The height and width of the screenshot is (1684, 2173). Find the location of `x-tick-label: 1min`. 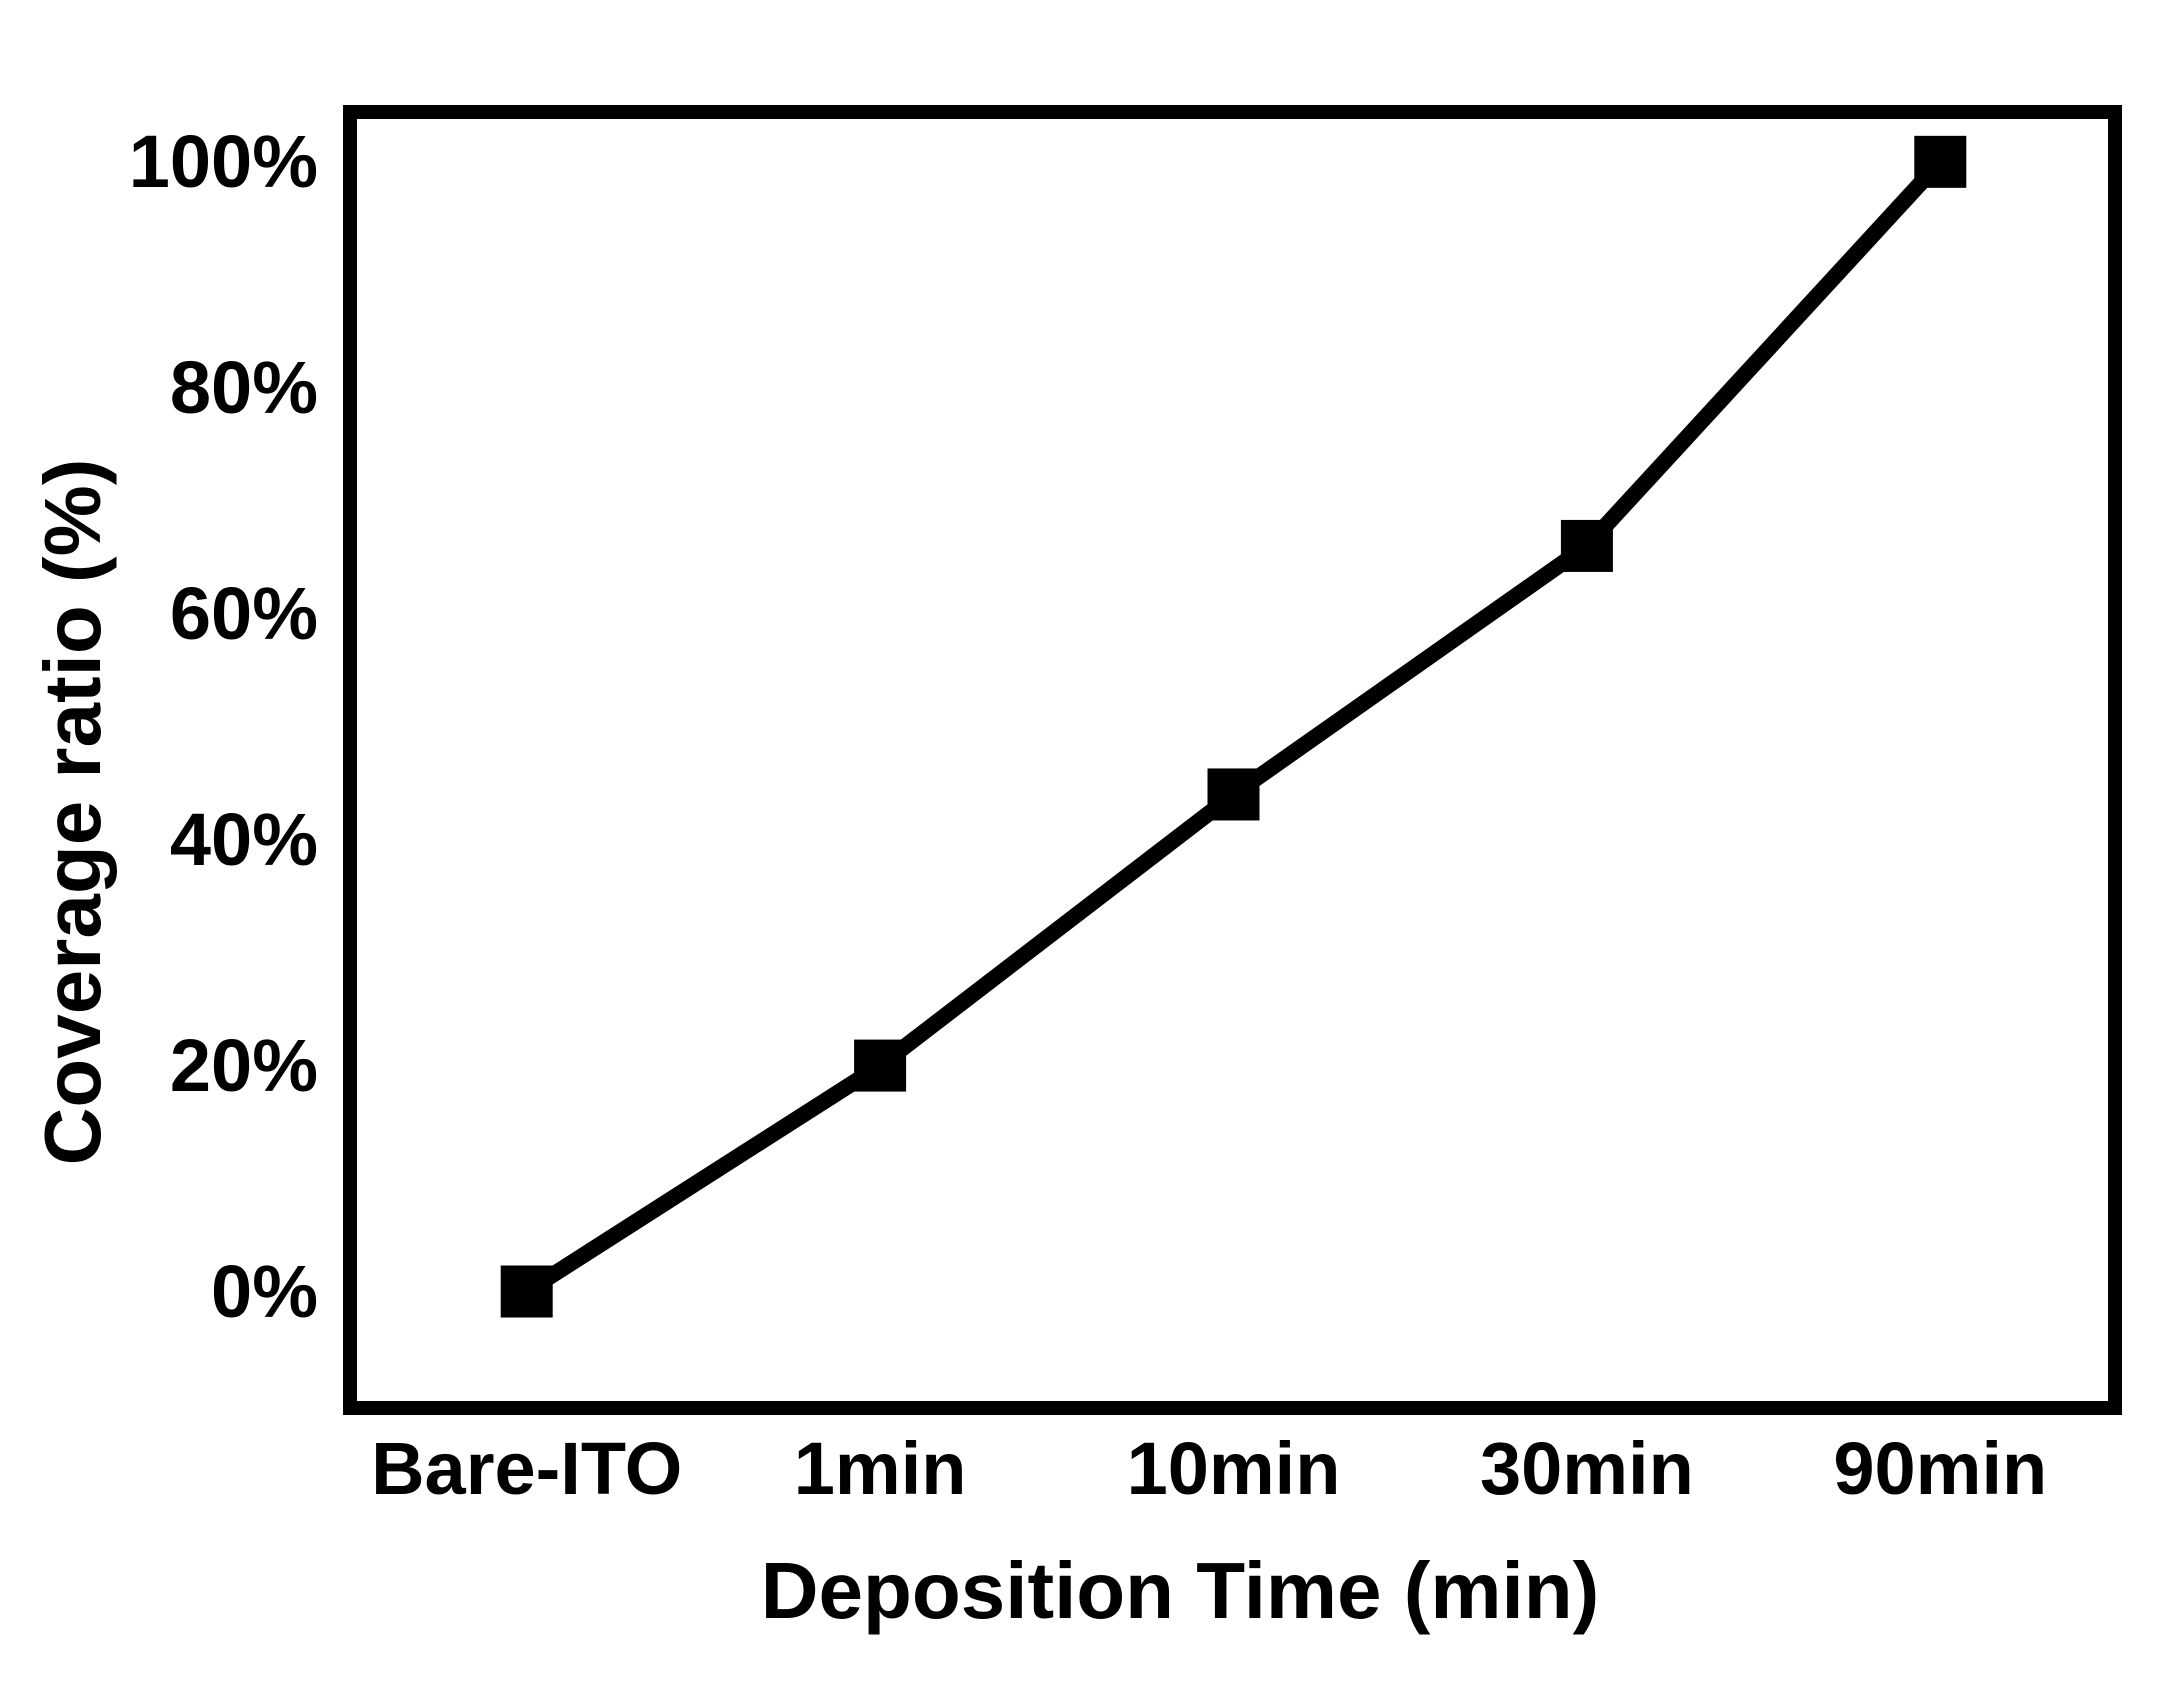

x-tick-label: 1min is located at coordinates (880, 1468).